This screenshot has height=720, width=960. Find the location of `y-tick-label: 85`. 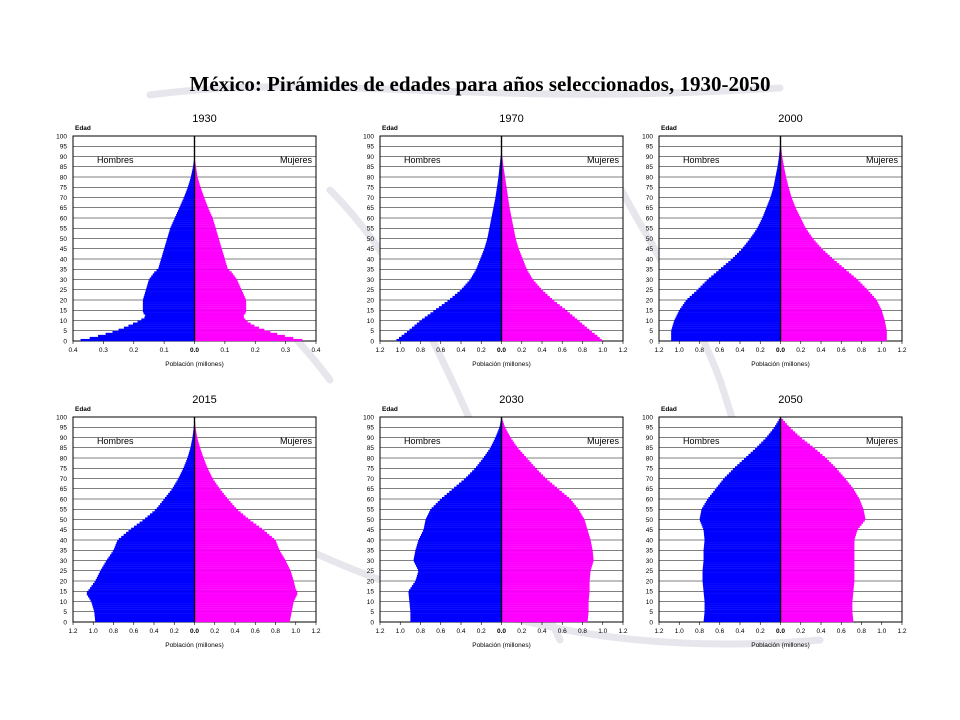

y-tick-label: 85 is located at coordinates (64, 167).